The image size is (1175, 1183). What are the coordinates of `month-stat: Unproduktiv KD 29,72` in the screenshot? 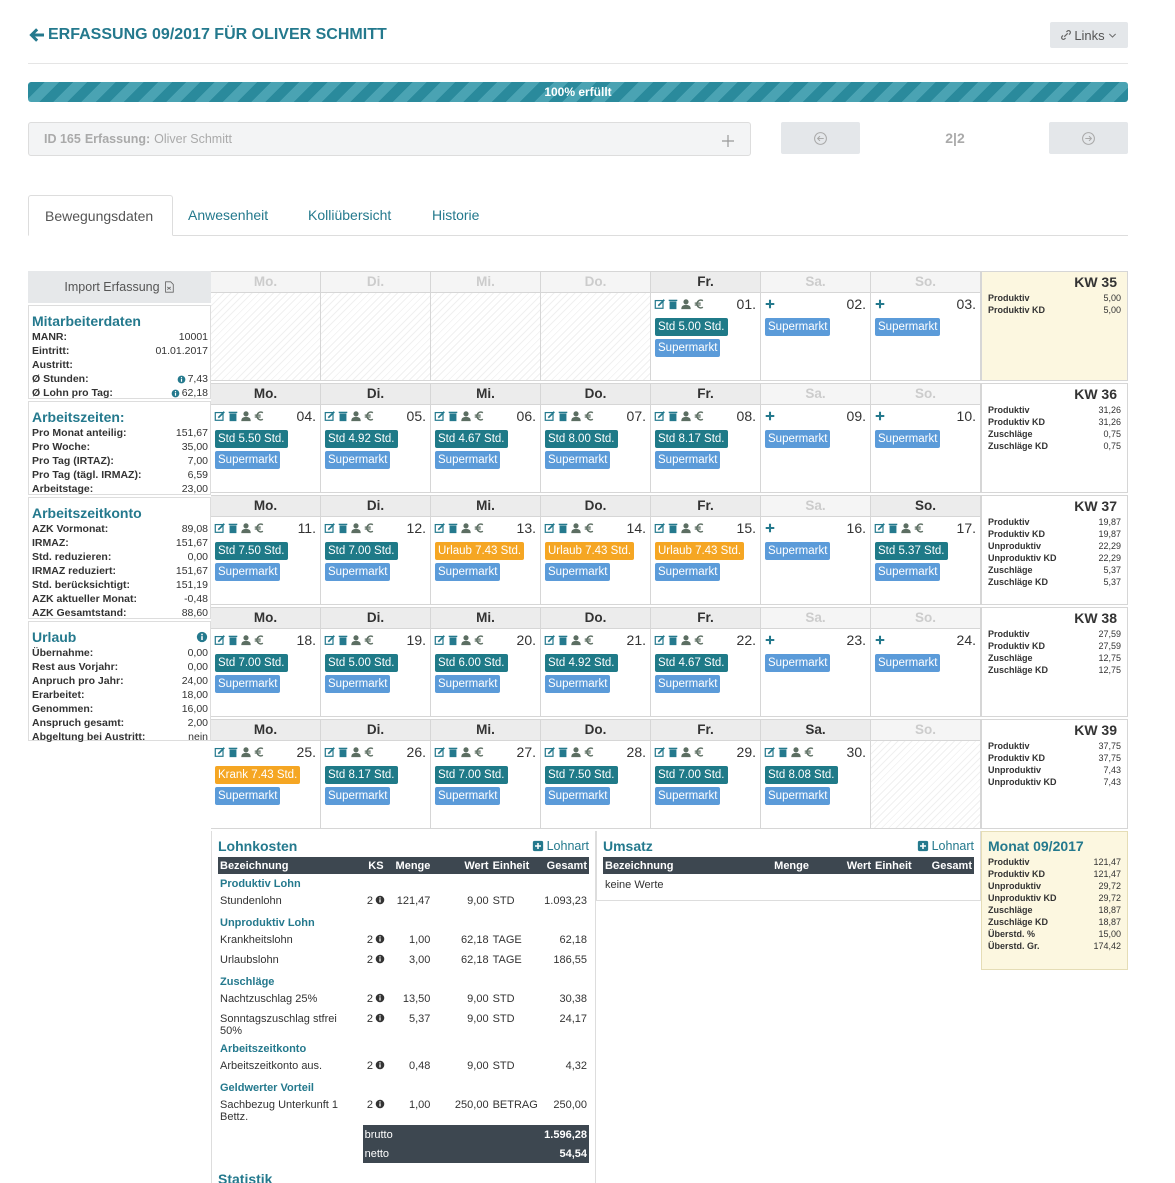 It's located at (1054, 898).